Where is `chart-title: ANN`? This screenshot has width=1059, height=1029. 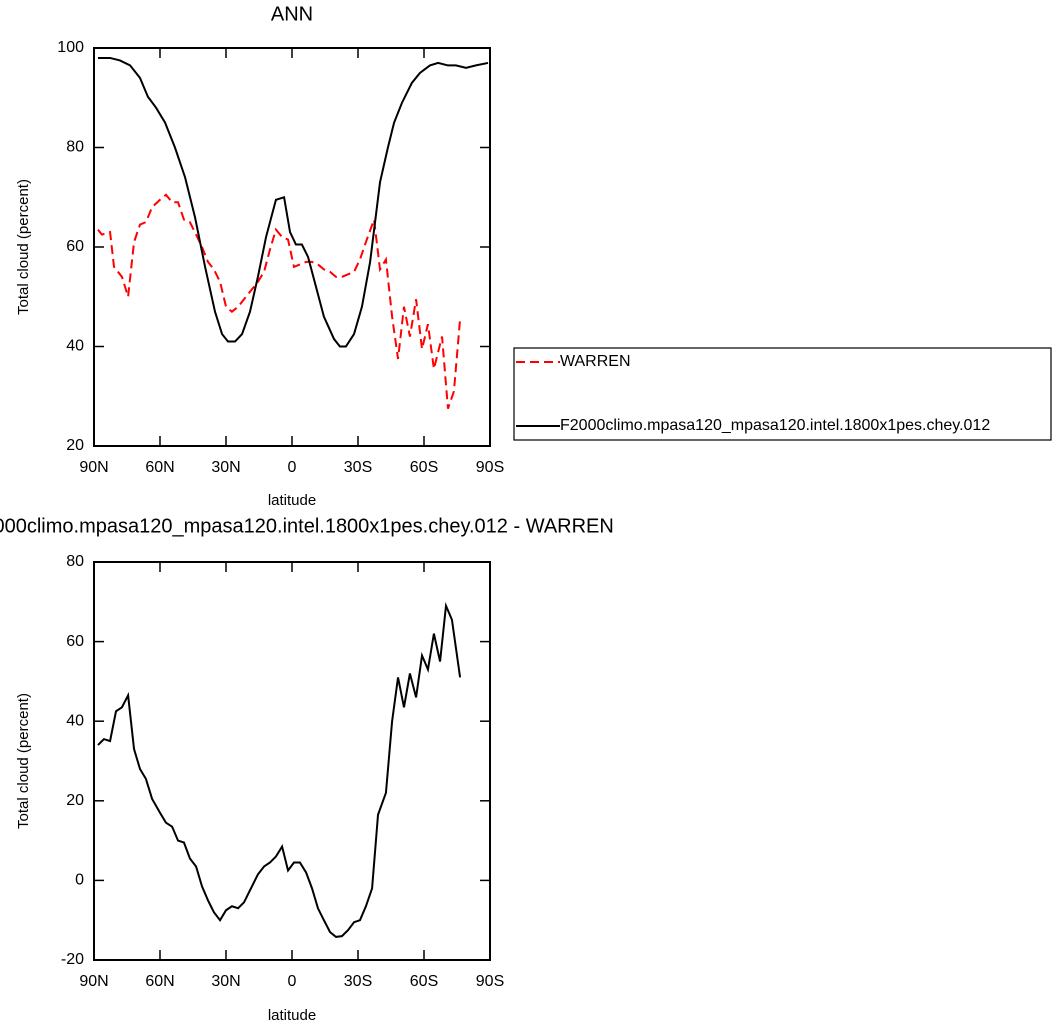
chart-title: ANN is located at coordinates (292, 14).